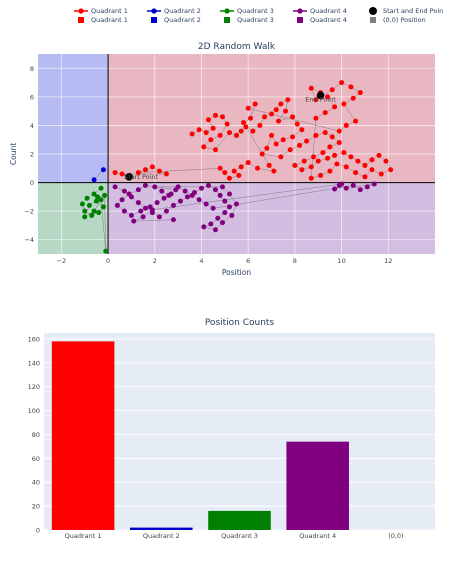  What do you see at coordinates (320, 11) in the screenshot?
I see `legend-item: Quadrant 4` at bounding box center [320, 11].